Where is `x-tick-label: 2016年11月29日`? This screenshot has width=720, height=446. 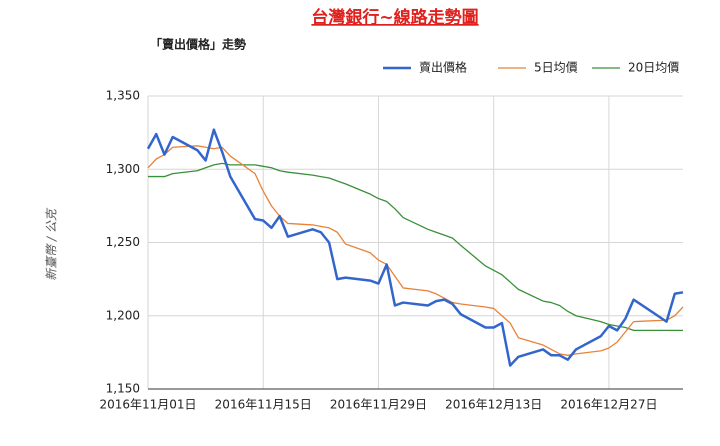 x-tick-label: 2016年11月29日 is located at coordinates (378, 405).